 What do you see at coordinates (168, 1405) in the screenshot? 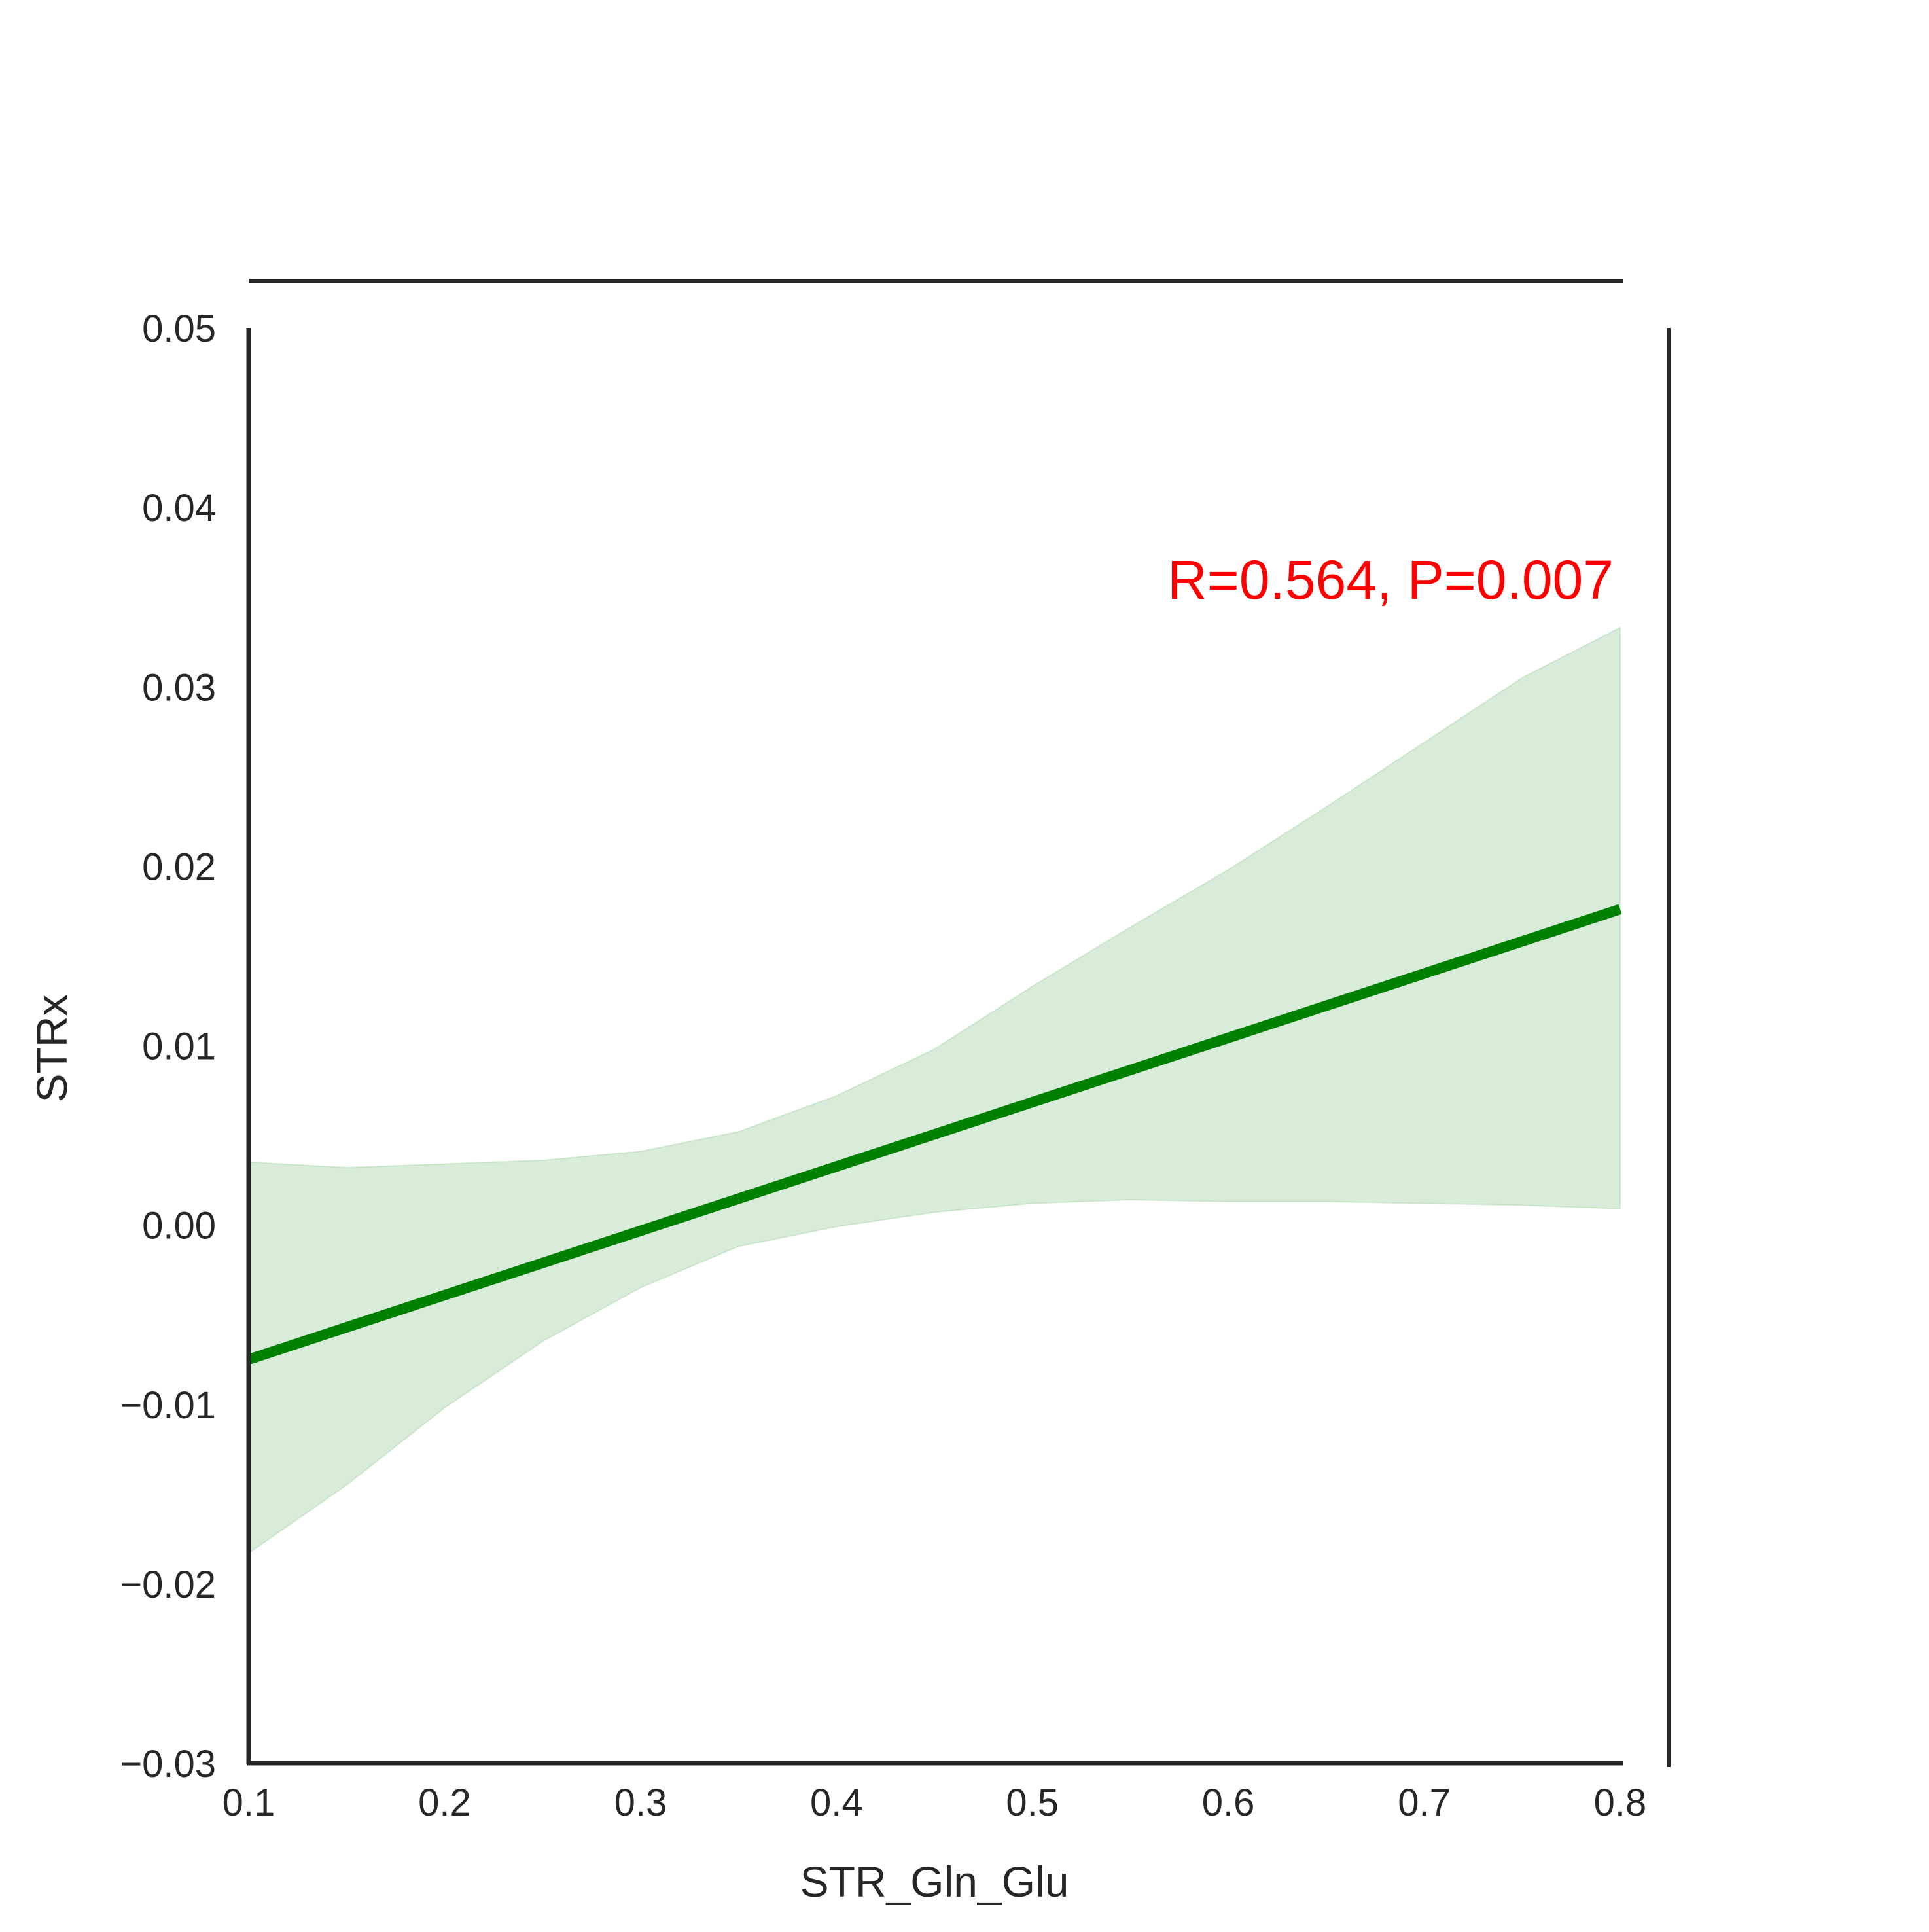
I see `y-tick-label: −0.01` at bounding box center [168, 1405].